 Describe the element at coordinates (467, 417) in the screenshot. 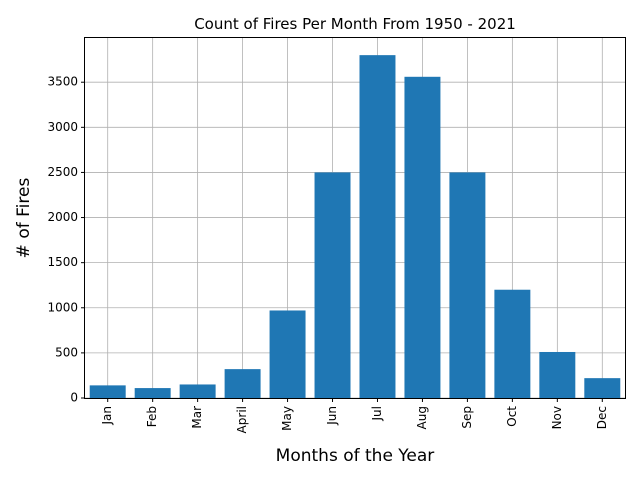

I see `x-tick-label: Sep` at that location.